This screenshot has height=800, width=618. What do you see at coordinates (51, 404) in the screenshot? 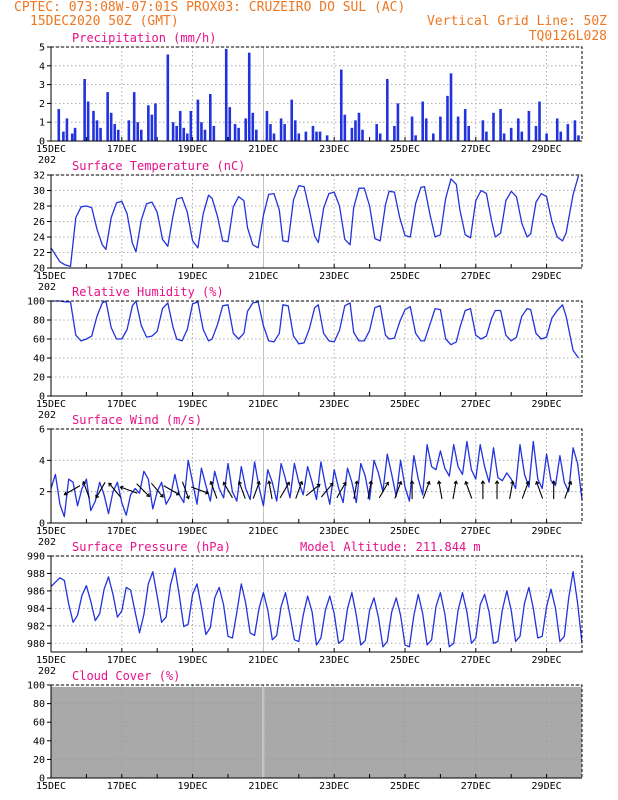
I see `x-tick-label: 15DEC` at bounding box center [51, 404].